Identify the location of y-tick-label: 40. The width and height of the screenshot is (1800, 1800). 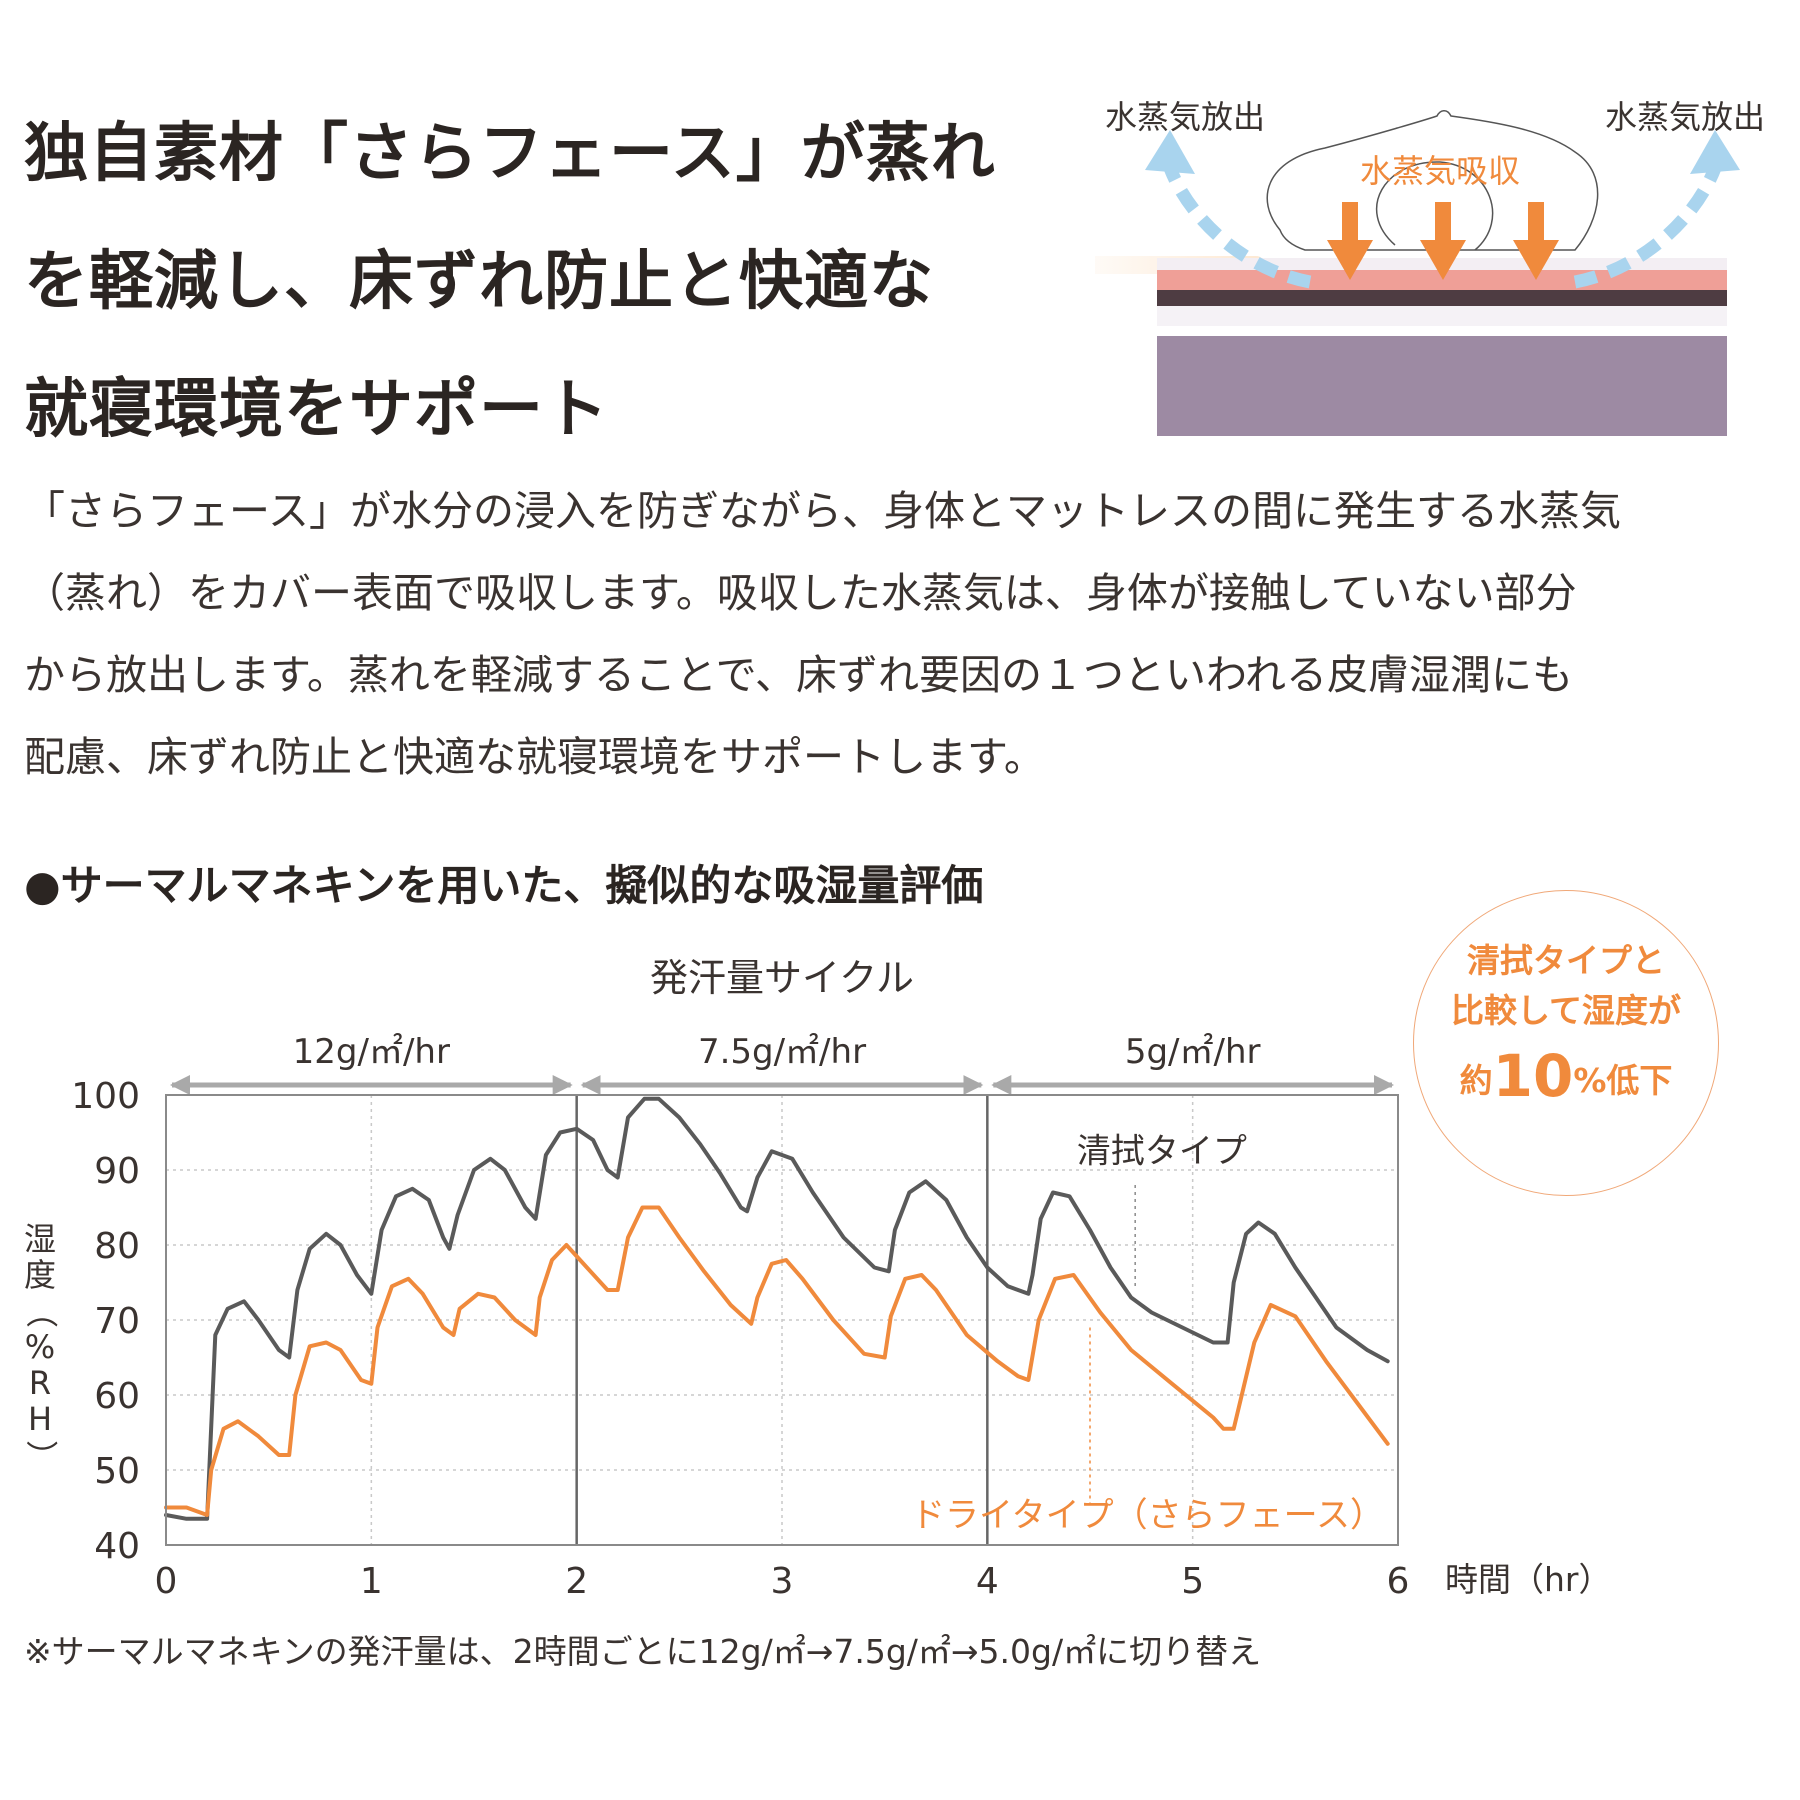
(117, 1546).